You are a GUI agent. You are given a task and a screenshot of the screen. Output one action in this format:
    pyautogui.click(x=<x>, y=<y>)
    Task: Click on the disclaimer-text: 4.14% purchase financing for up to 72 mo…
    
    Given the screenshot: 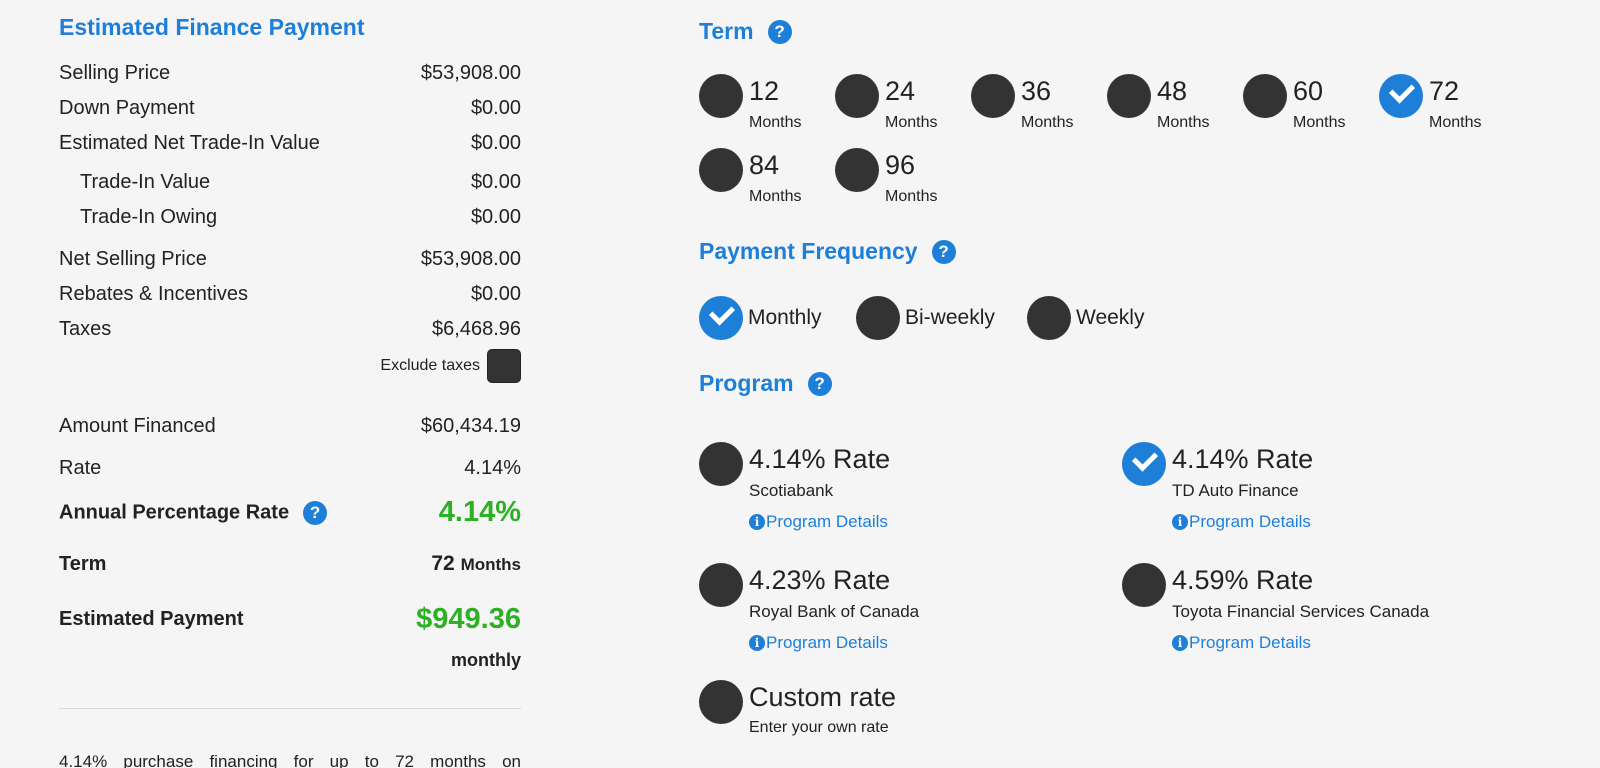 What is the action you would take?
    pyautogui.click(x=290, y=760)
    